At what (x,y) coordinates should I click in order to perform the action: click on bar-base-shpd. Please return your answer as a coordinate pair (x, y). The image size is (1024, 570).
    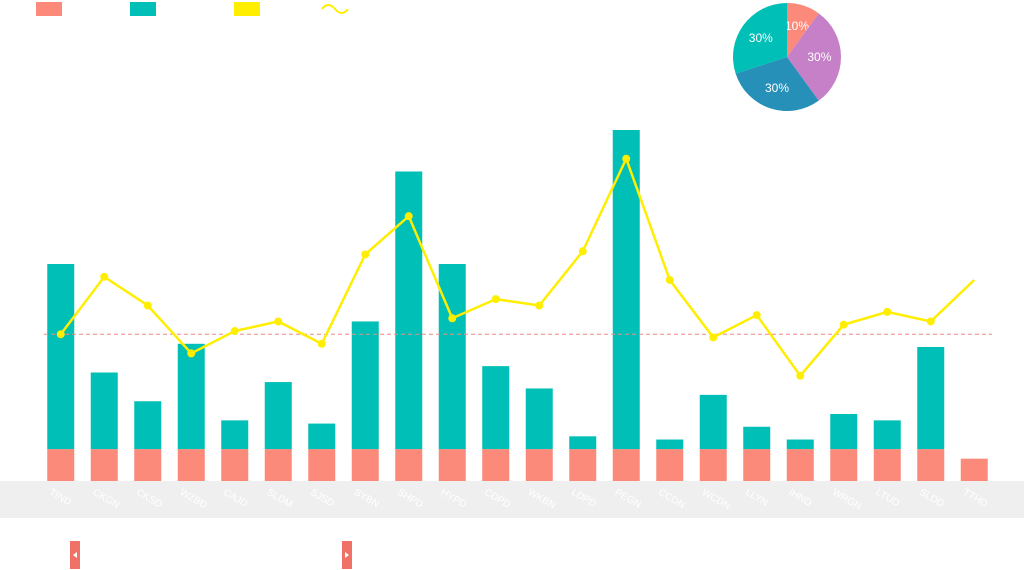
    Looking at the image, I should click on (409, 465).